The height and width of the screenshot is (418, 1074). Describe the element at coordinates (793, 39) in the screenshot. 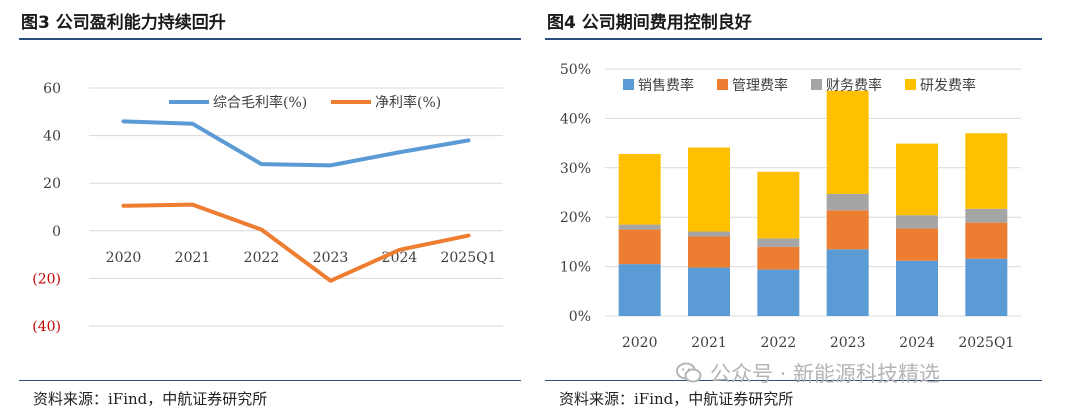

I see `right-top-rule` at that location.